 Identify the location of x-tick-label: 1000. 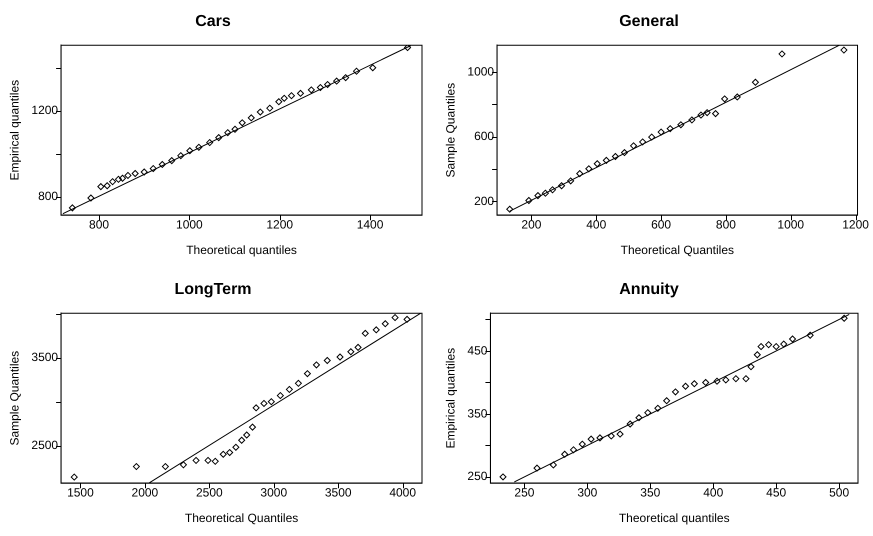
(190, 225).